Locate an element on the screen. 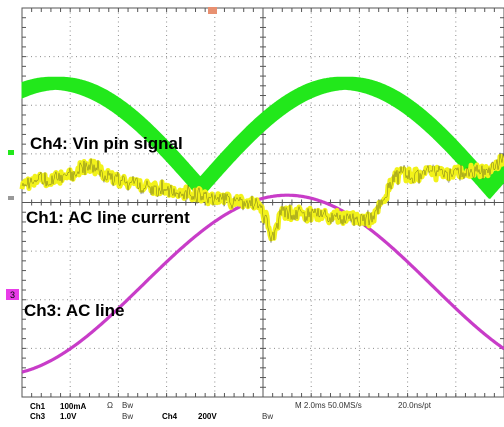 This screenshot has width=504, height=427. footer-ch3-name: Ch3 is located at coordinates (38, 416).